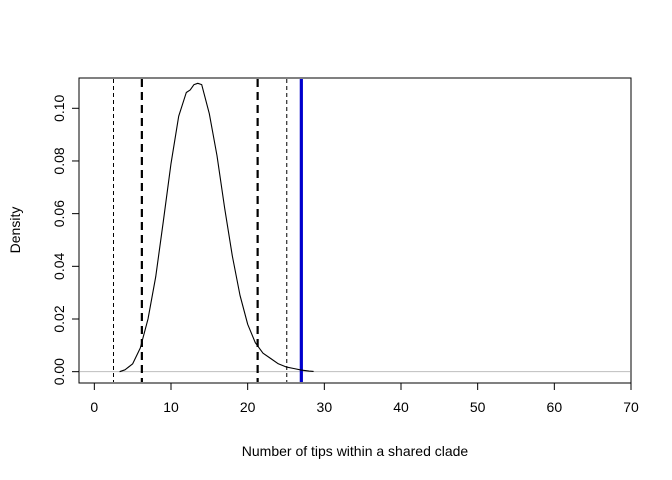 This screenshot has width=672, height=480. What do you see at coordinates (248, 407) in the screenshot?
I see `x-tick-label: 20` at bounding box center [248, 407].